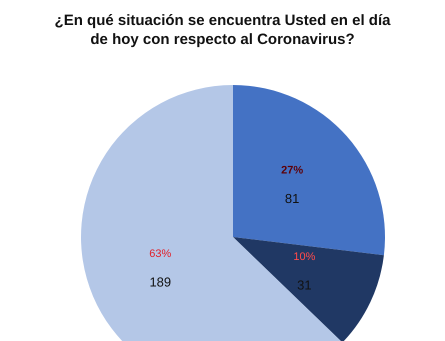 The image size is (445, 341). Describe the element at coordinates (223, 30) in the screenshot. I see `chart-title: ¿En qué situación se encuentra Usted en el día de hoy con respecto al Coronavirus?` at that location.